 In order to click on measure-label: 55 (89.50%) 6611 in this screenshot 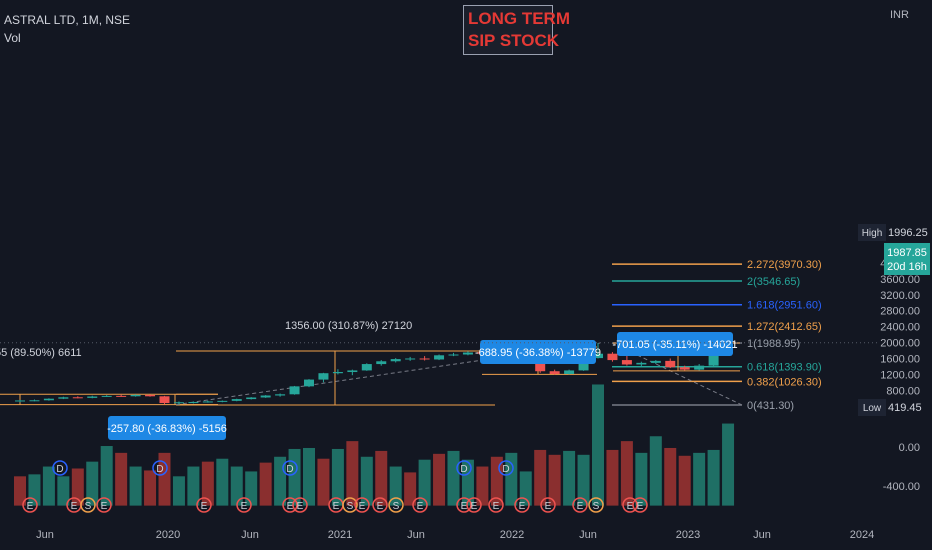, I will do `click(41, 353)`.